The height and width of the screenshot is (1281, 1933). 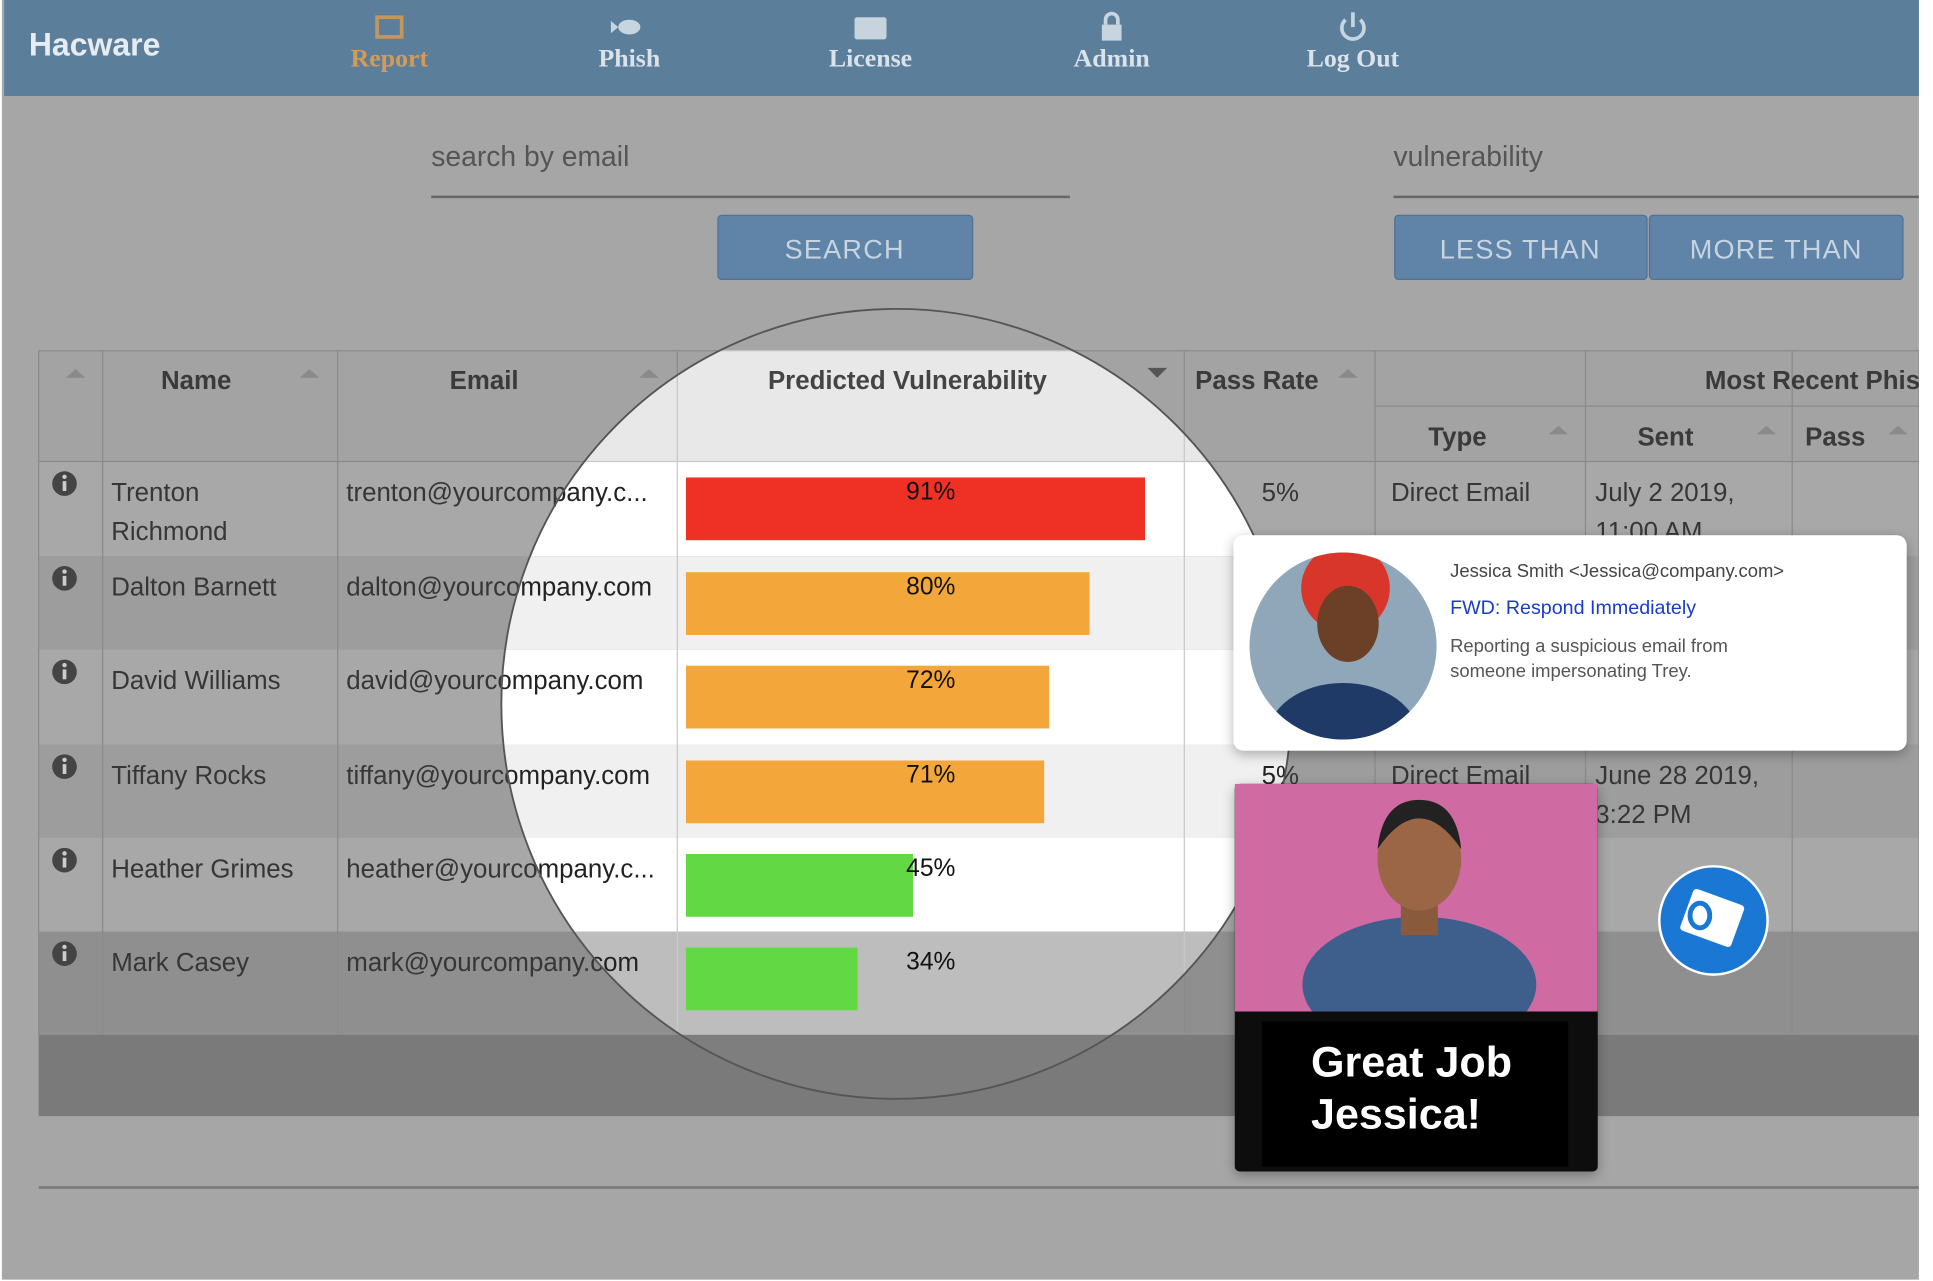 I want to click on nav-item: Phish, so click(x=629, y=57).